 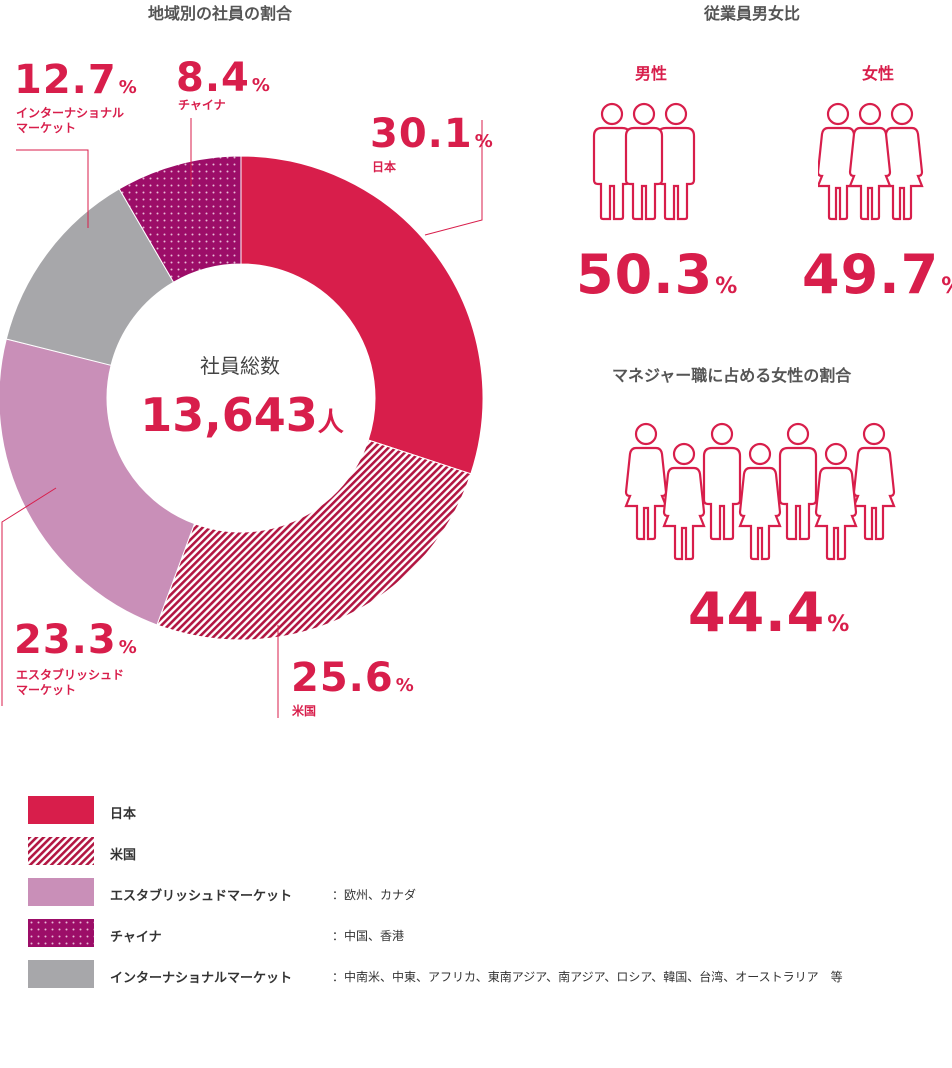 What do you see at coordinates (352, 678) in the screenshot?
I see `pct-us: 25.6%` at bounding box center [352, 678].